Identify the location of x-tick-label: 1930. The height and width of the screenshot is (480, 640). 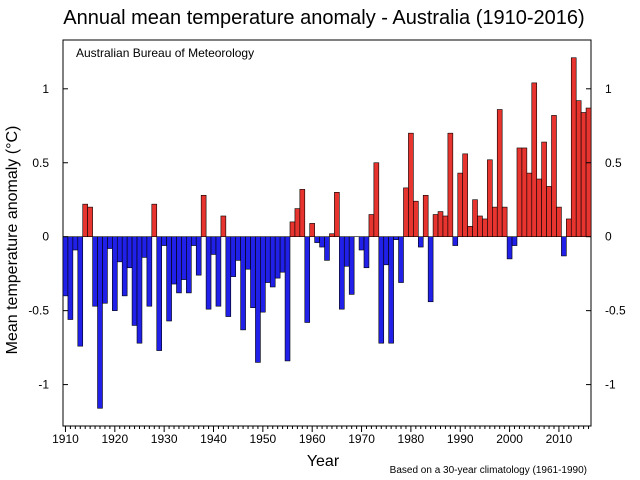
(164, 439).